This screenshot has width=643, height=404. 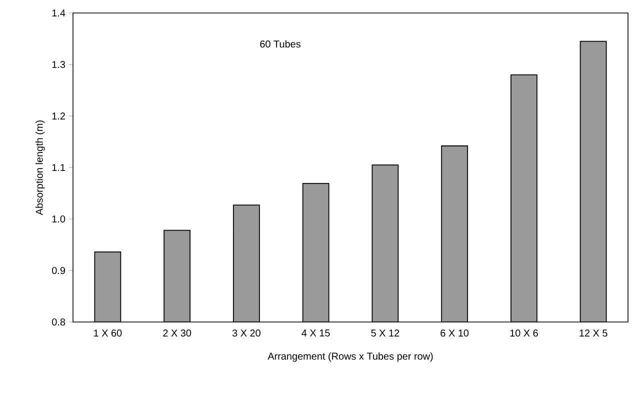 What do you see at coordinates (246, 333) in the screenshot?
I see `x-tick-label: 3 X 20` at bounding box center [246, 333].